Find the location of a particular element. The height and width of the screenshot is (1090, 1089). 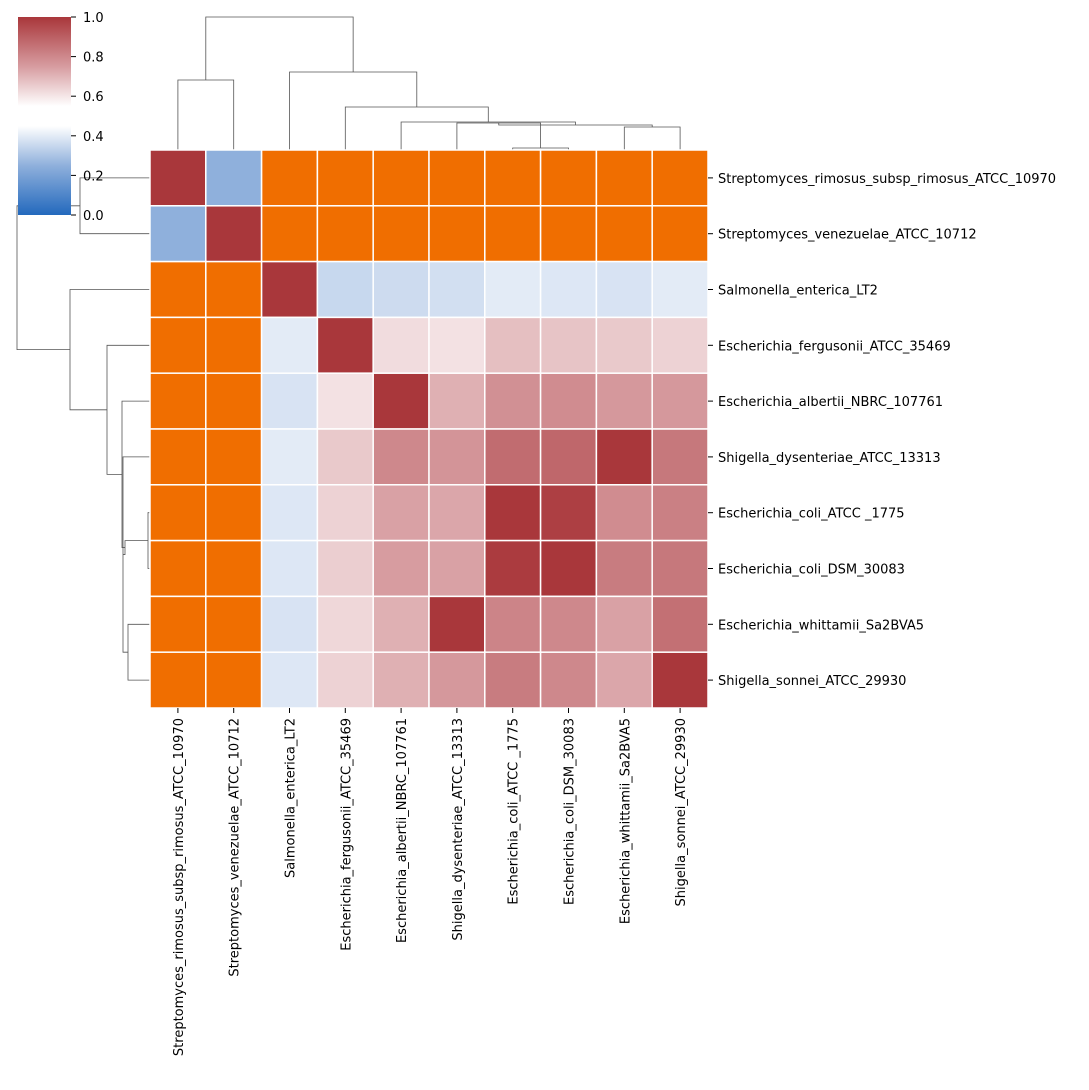

column-label: Escherichia_fergusonii_ATCC_35469 is located at coordinates (346, 834).